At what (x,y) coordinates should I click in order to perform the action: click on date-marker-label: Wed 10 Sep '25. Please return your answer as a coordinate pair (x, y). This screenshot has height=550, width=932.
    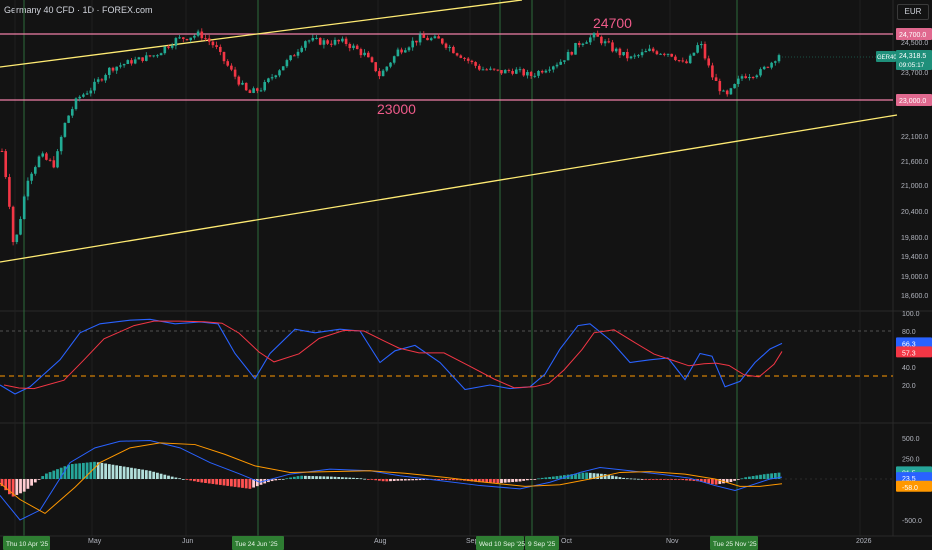
    Looking at the image, I should click on (502, 544).